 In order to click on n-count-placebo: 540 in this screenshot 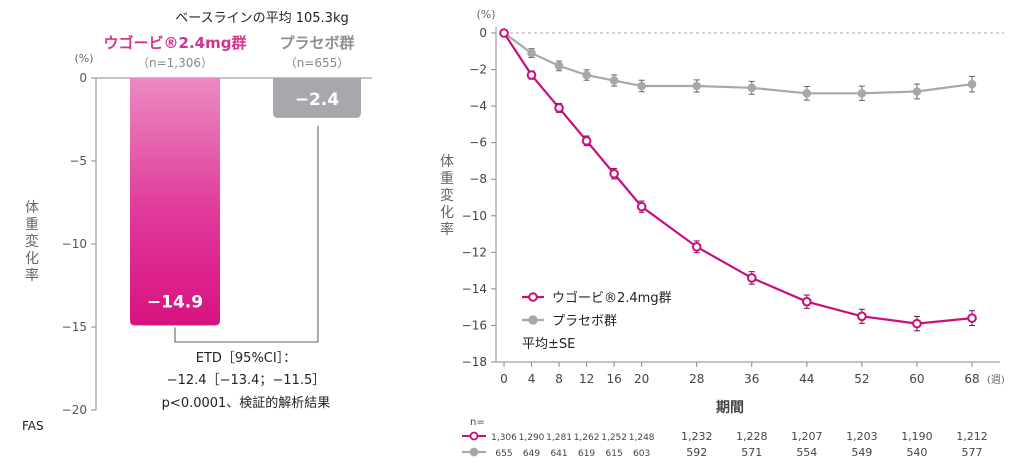, I will do `click(916, 452)`.